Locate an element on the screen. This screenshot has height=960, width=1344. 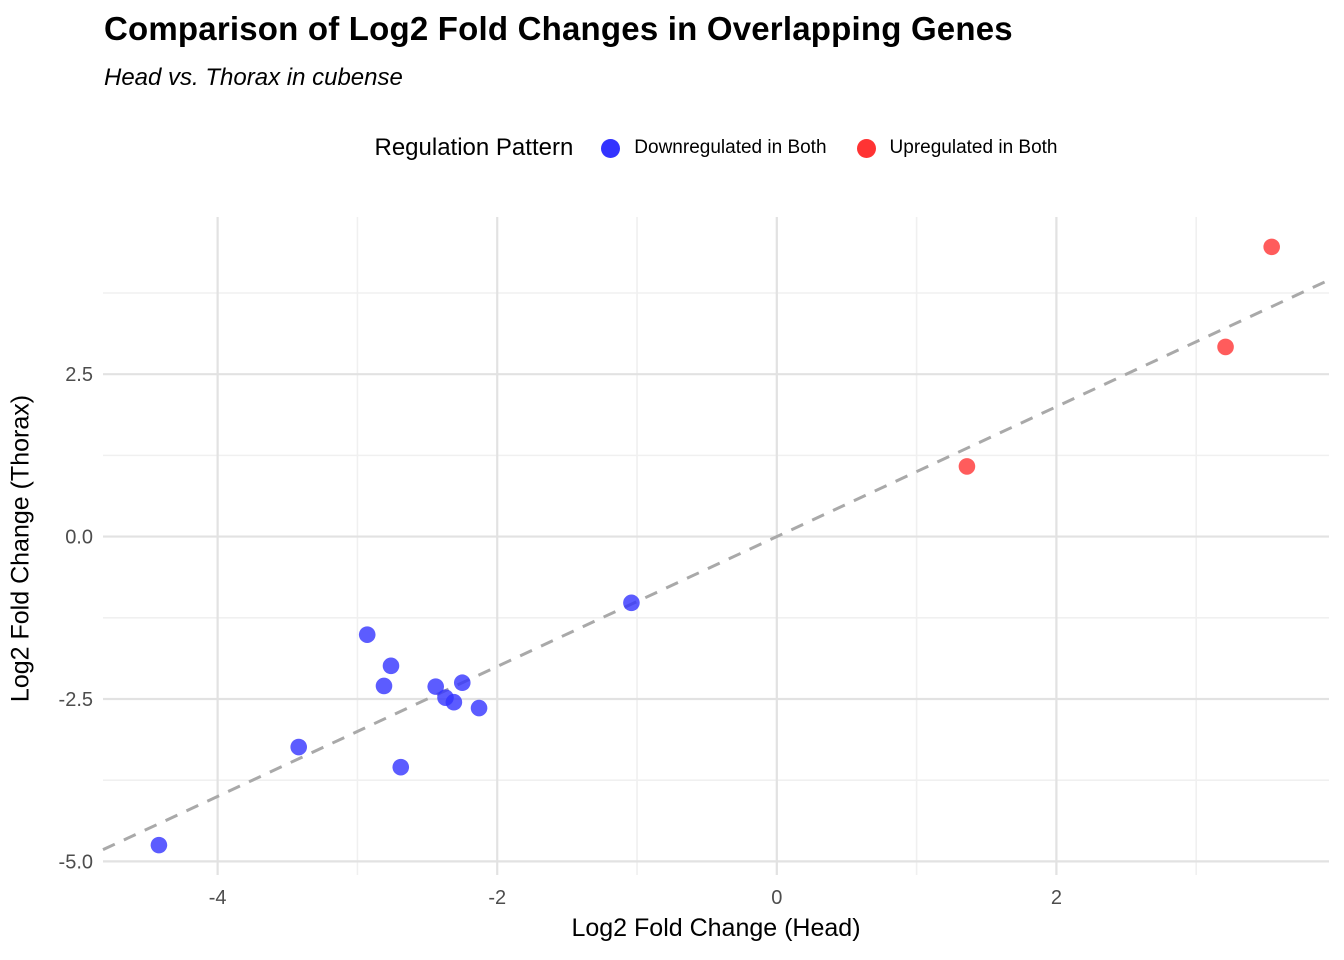
y-tick-label: -5.0 is located at coordinates (76, 862).